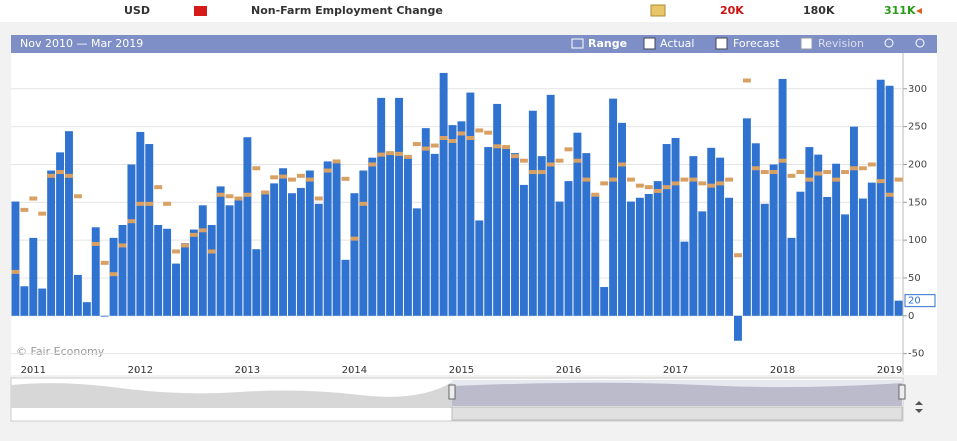 Image resolution: width=957 pixels, height=441 pixels. I want to click on legend-forecast: Forecast, so click(756, 43).